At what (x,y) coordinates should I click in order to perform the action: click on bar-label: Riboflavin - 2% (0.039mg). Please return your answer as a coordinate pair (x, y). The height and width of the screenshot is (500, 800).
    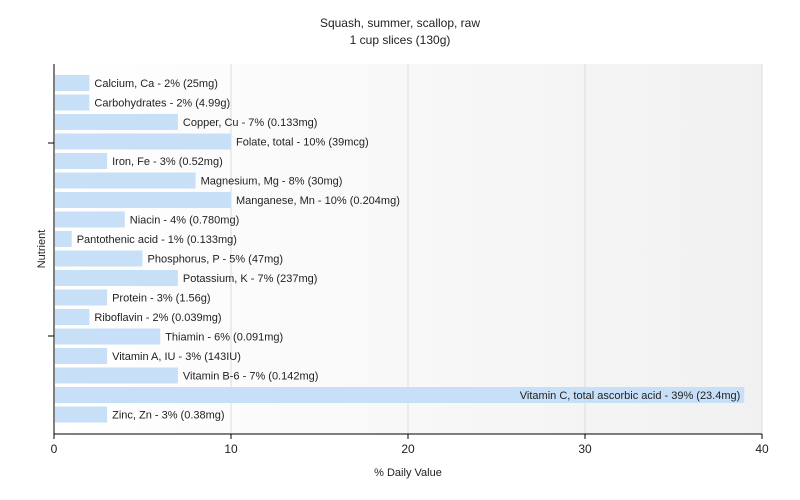
    Looking at the image, I should click on (157, 318).